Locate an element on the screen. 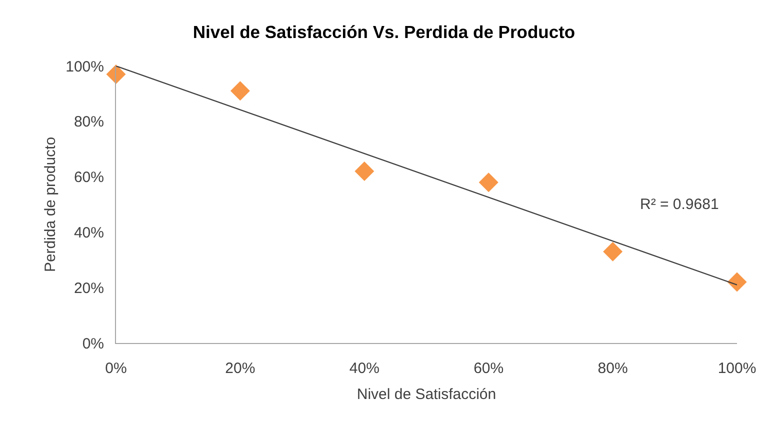 The image size is (768, 422). x-tick-label: 80% is located at coordinates (613, 368).